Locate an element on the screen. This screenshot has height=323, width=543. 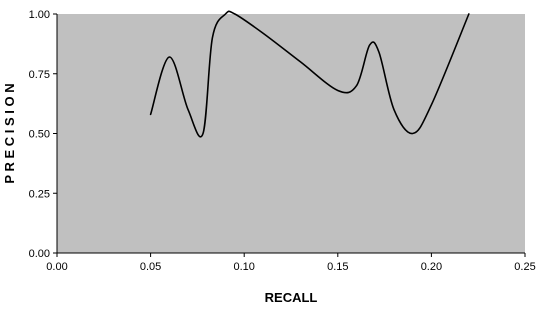
y-axis-ticks: 0.00 0.25 0.50 0.75 1.00 is located at coordinates (43, 134).